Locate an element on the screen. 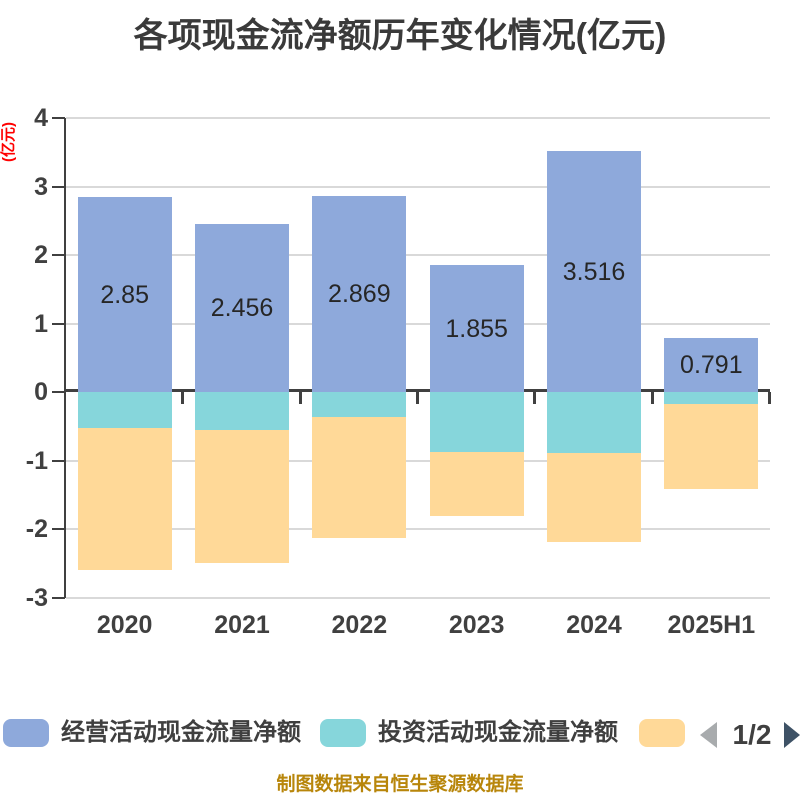 Image resolution: width=800 pixels, height=800 pixels. y-tick-label: -2 is located at coordinates (36, 529).